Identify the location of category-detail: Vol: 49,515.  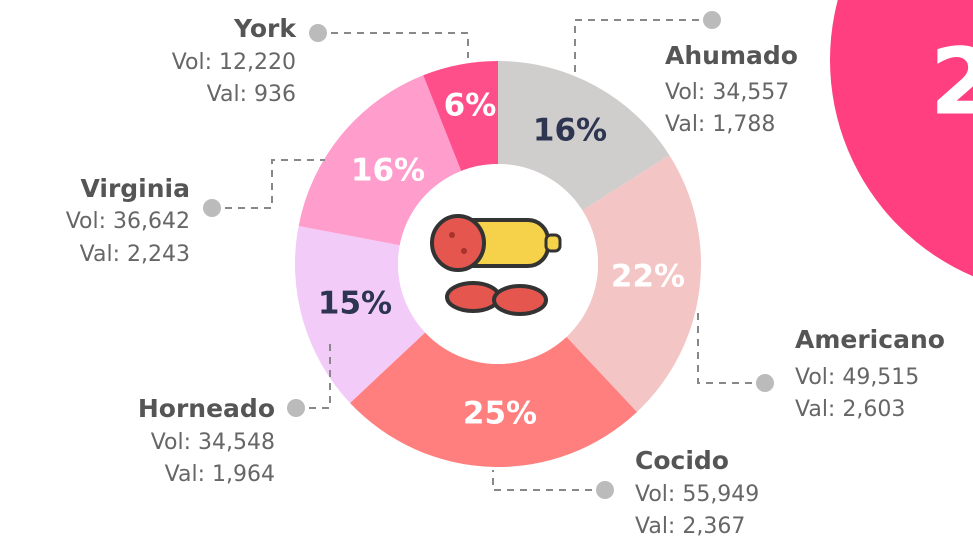
(857, 377).